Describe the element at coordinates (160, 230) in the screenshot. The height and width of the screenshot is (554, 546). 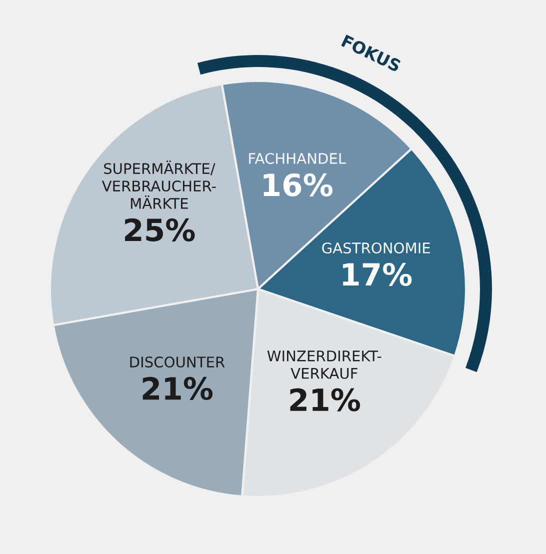
I see `data-label: 25%` at that location.